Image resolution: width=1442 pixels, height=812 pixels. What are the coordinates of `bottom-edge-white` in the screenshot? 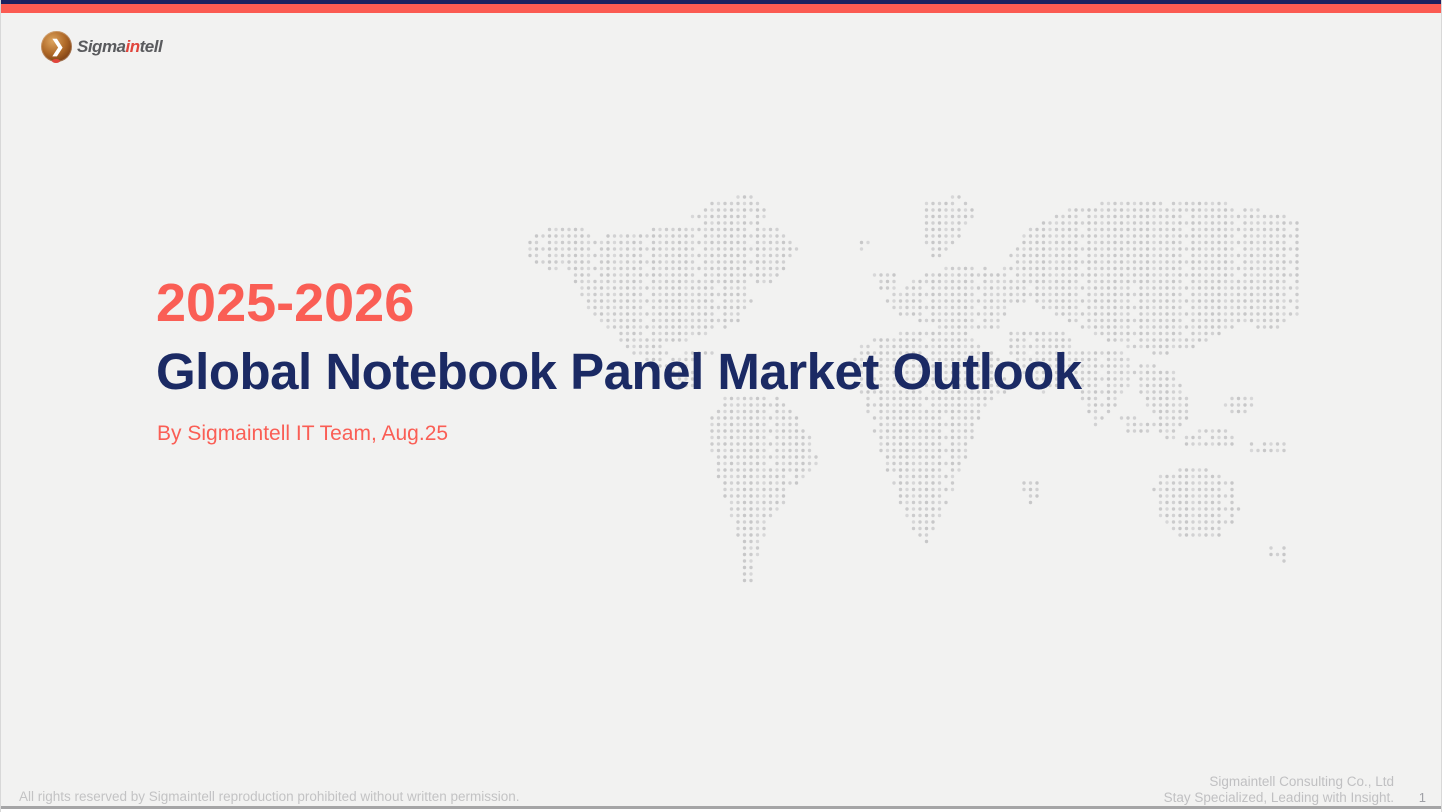 It's located at (721, 810).